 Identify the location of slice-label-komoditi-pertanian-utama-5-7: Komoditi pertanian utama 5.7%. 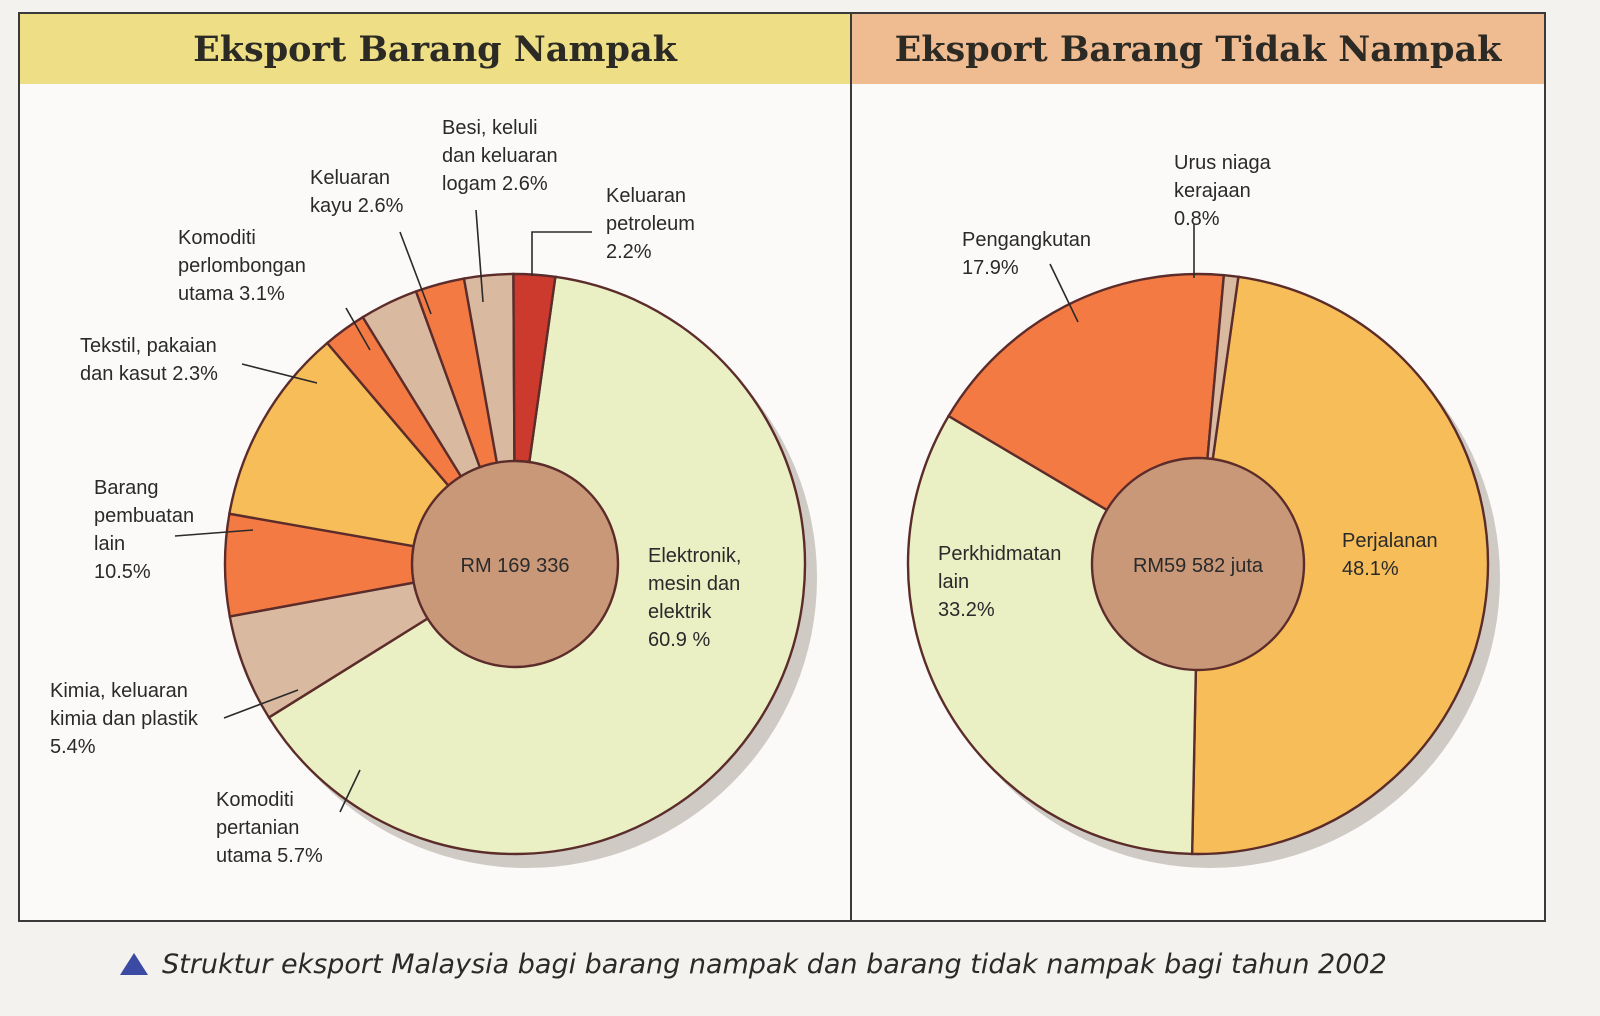
(269, 828).